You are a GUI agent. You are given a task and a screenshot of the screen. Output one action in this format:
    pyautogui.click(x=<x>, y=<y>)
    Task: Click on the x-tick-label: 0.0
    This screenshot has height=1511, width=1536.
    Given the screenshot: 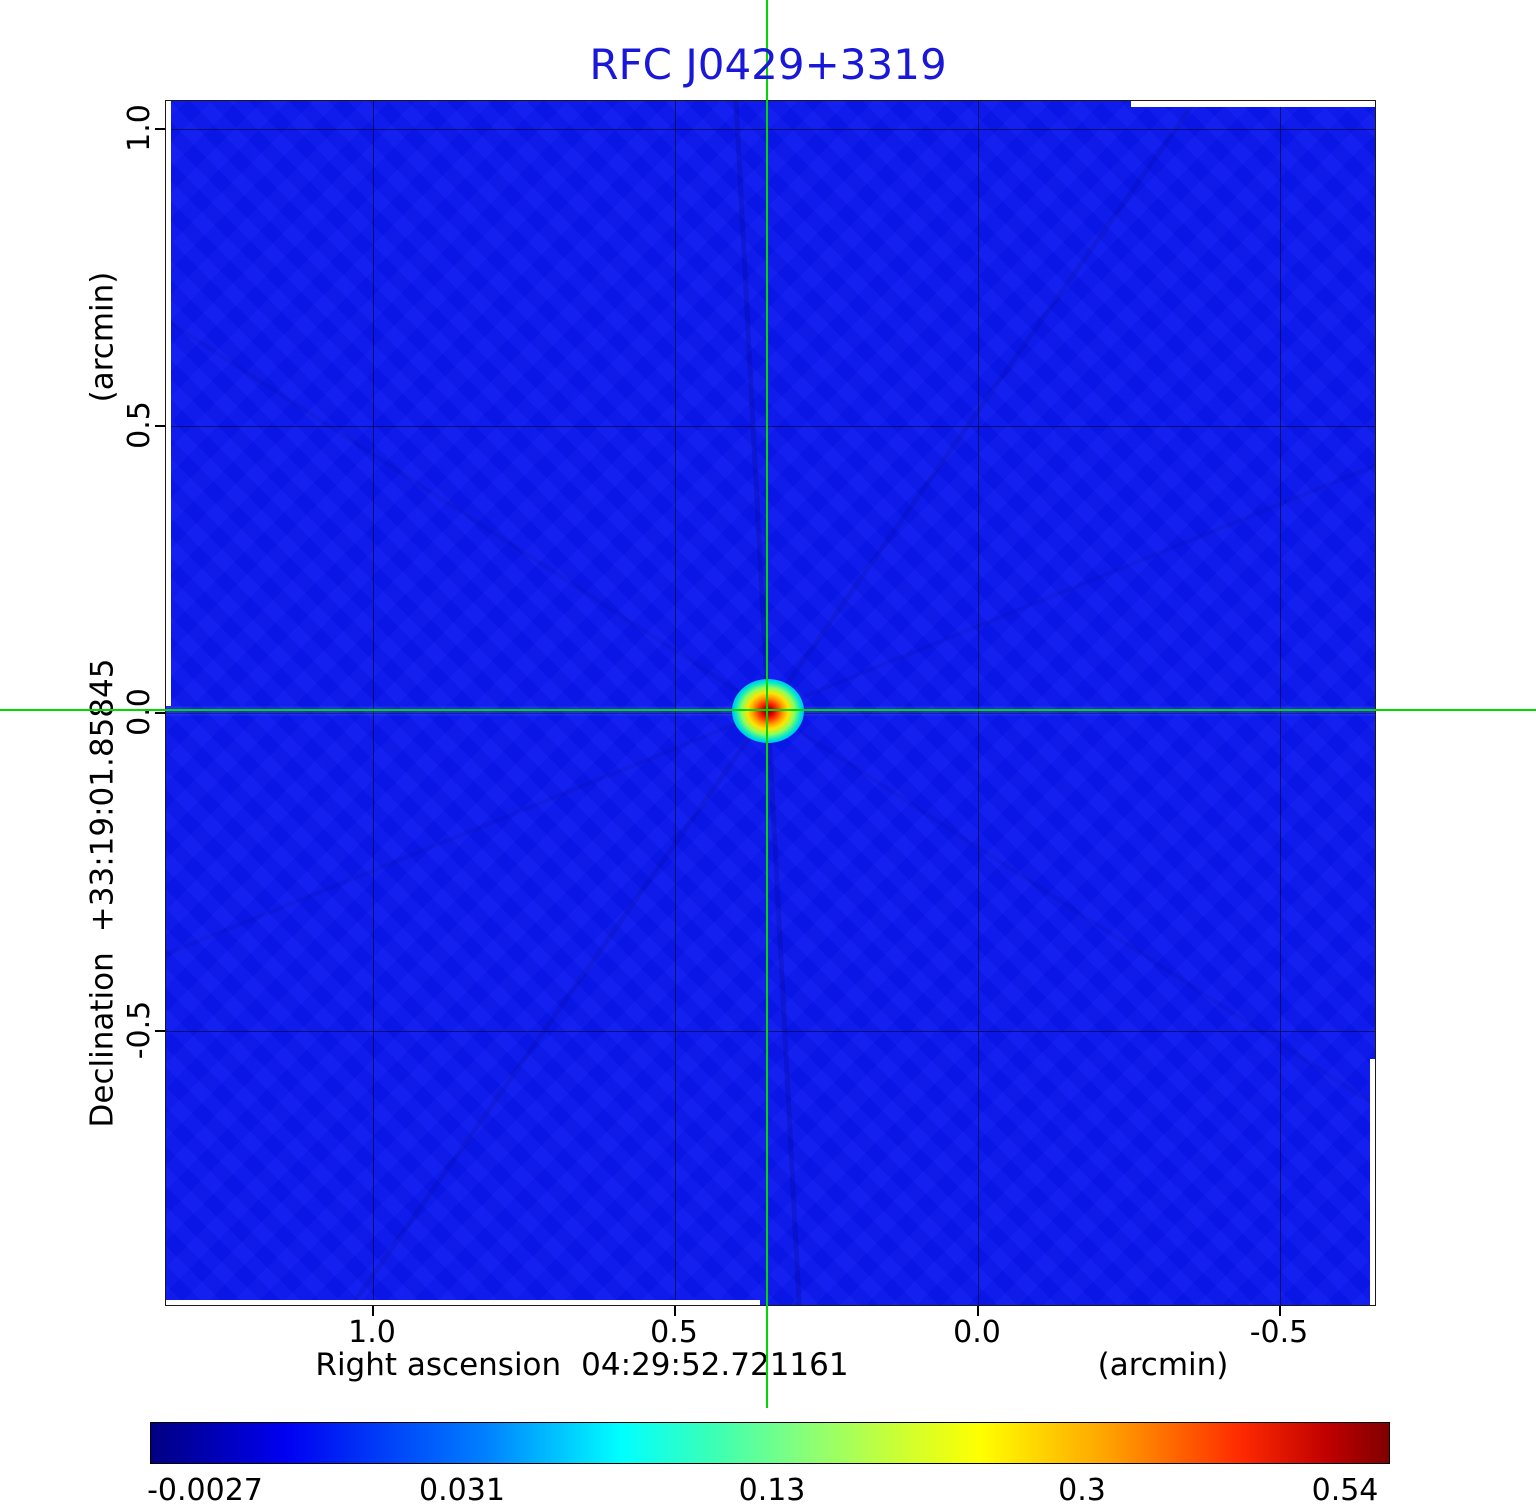 What is the action you would take?
    pyautogui.click(x=977, y=1332)
    